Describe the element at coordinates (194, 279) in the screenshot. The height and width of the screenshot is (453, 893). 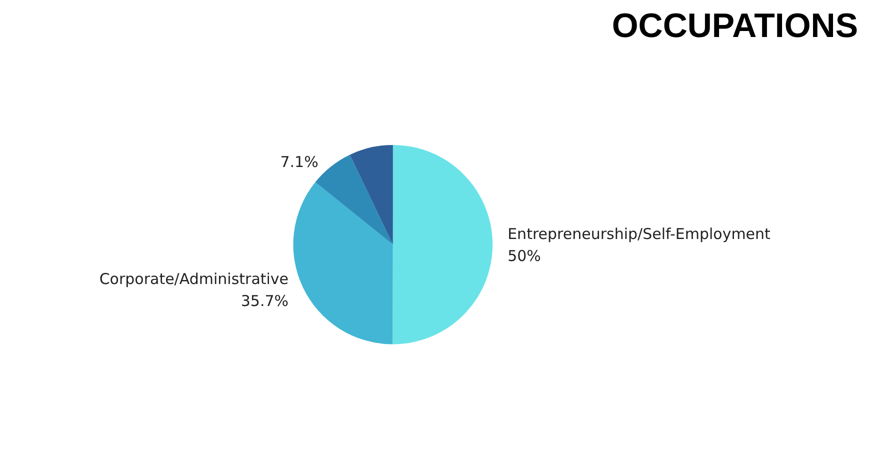
I see `slice-label: Corporate/Administrative` at that location.